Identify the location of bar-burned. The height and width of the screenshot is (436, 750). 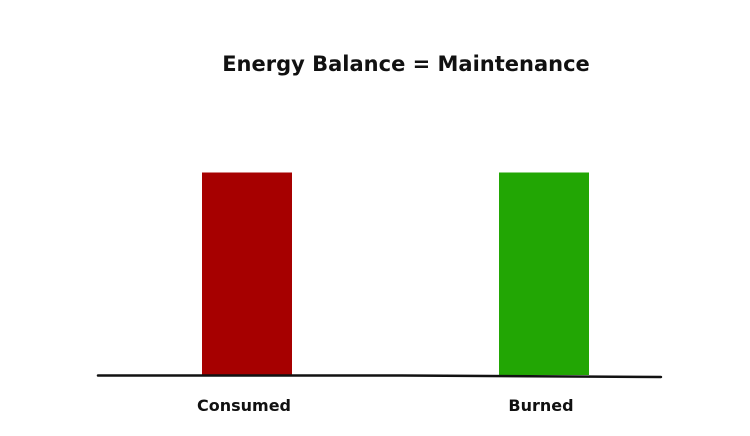
(544, 273).